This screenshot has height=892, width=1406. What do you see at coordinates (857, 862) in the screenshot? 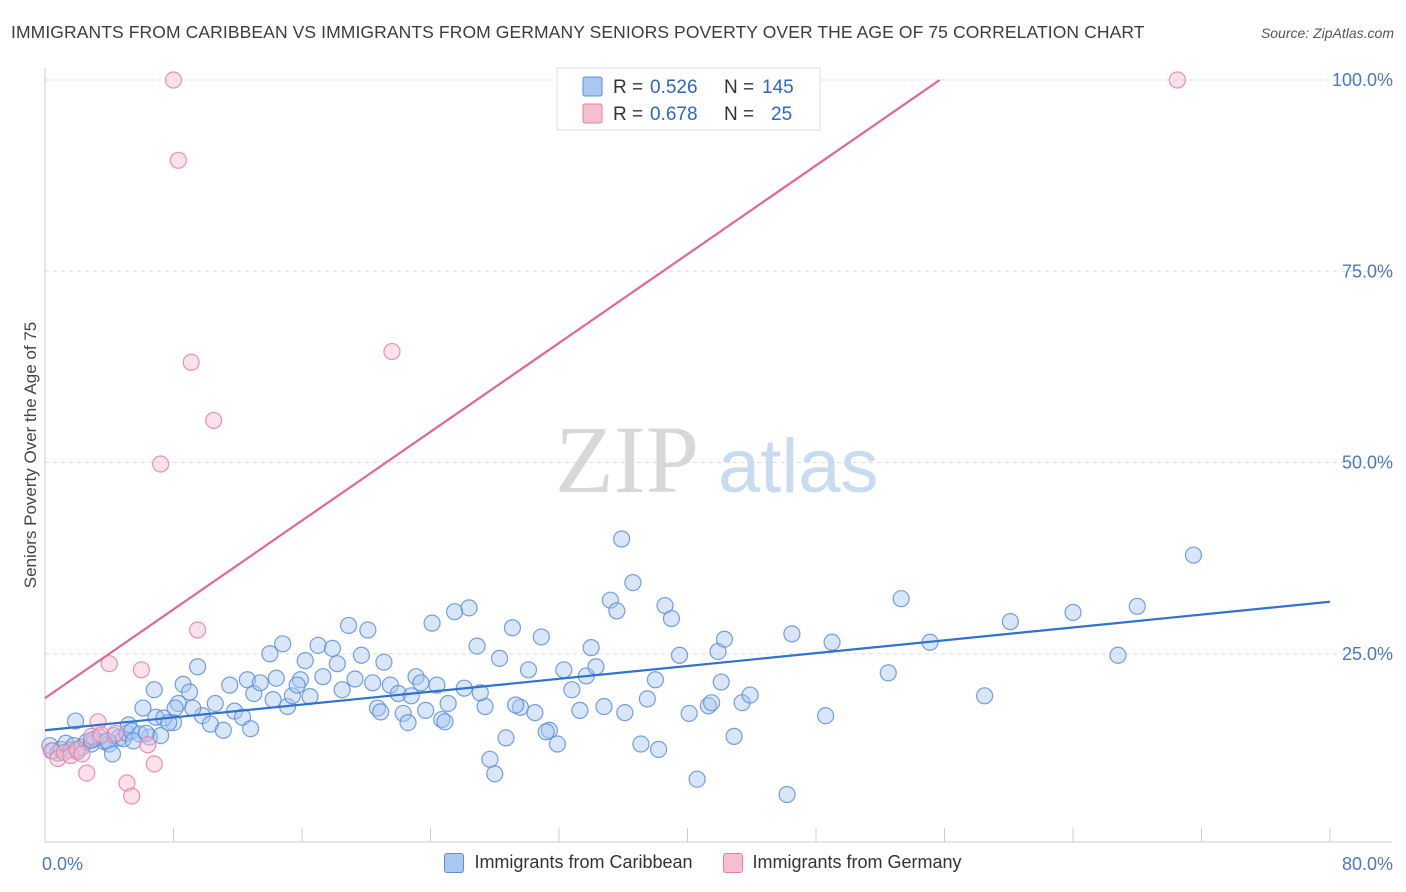
I see `bottom-legend-label-germany: Immigrants from Germany` at bounding box center [857, 862].